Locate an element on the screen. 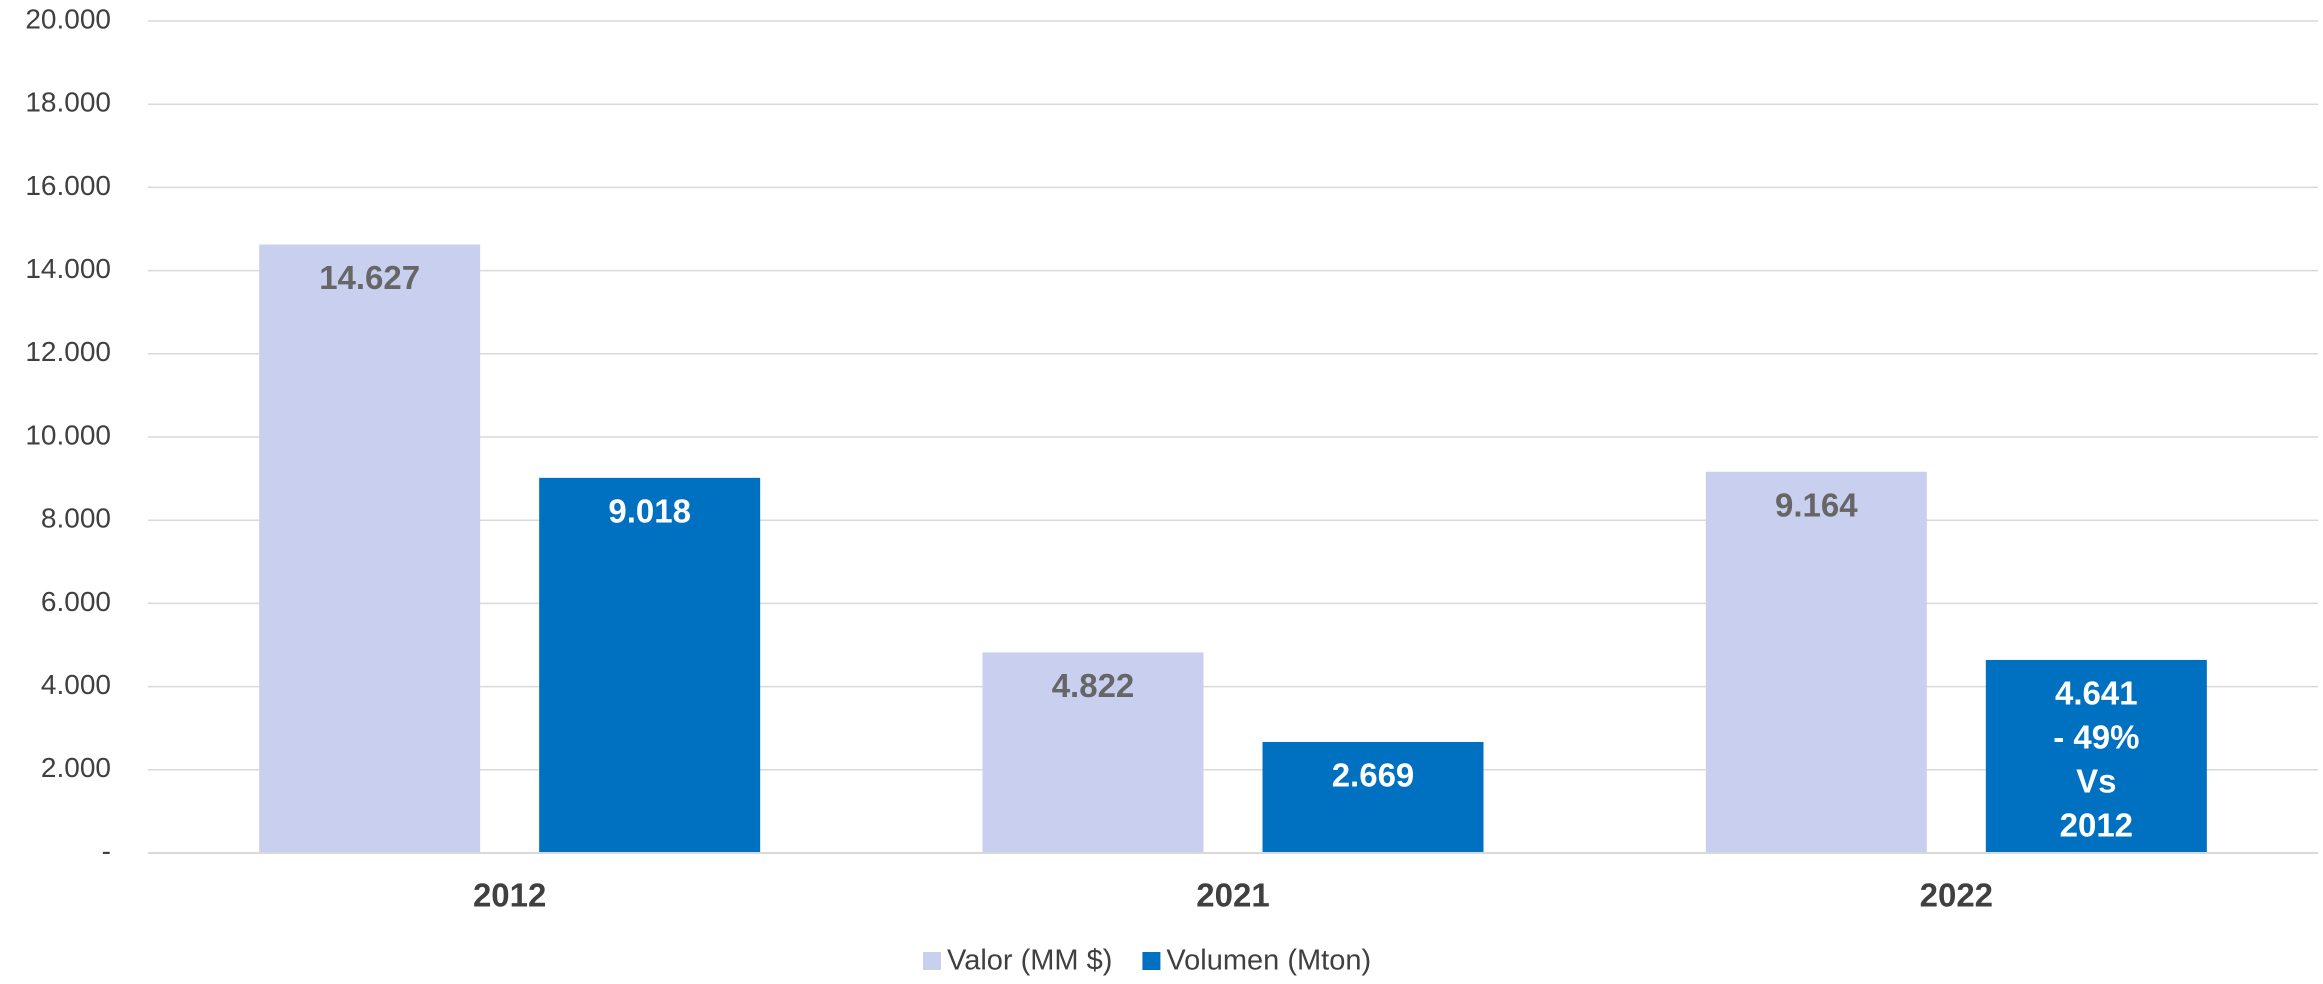 The height and width of the screenshot is (984, 2323). y-tick-label: 12.000 is located at coordinates (68, 351).